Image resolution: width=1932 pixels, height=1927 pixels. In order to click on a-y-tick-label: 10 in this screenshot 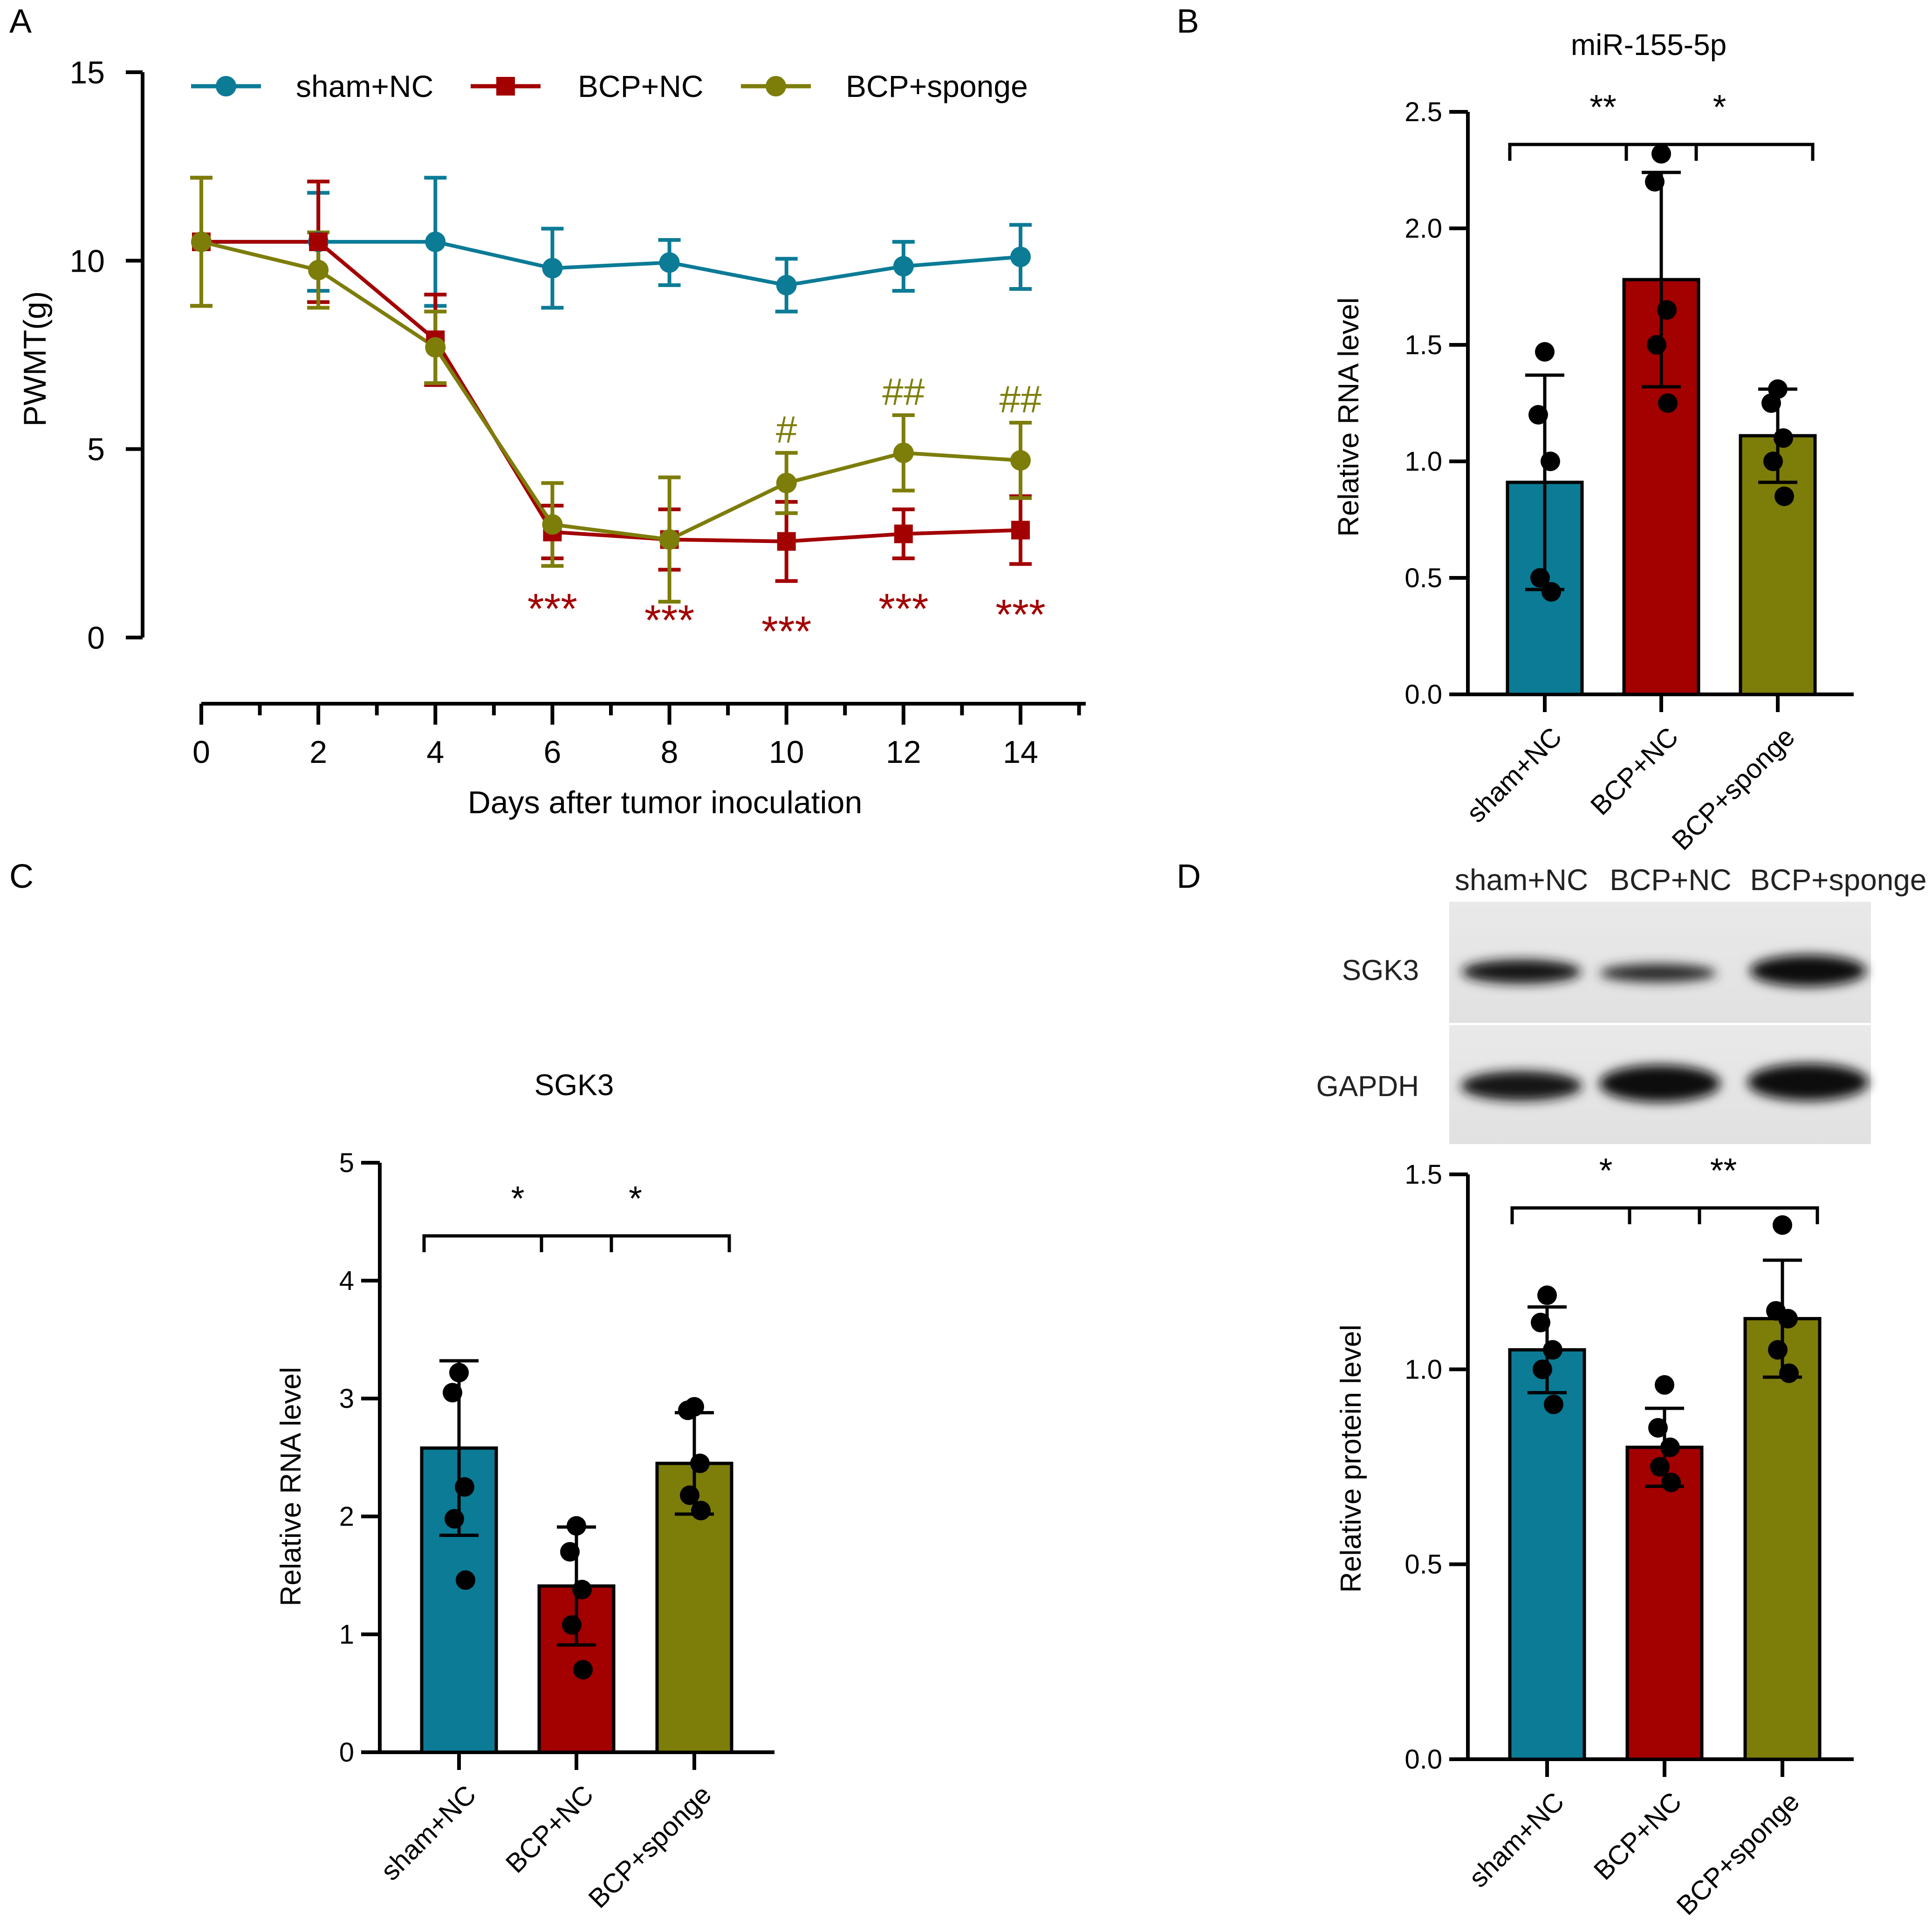, I will do `click(87, 261)`.